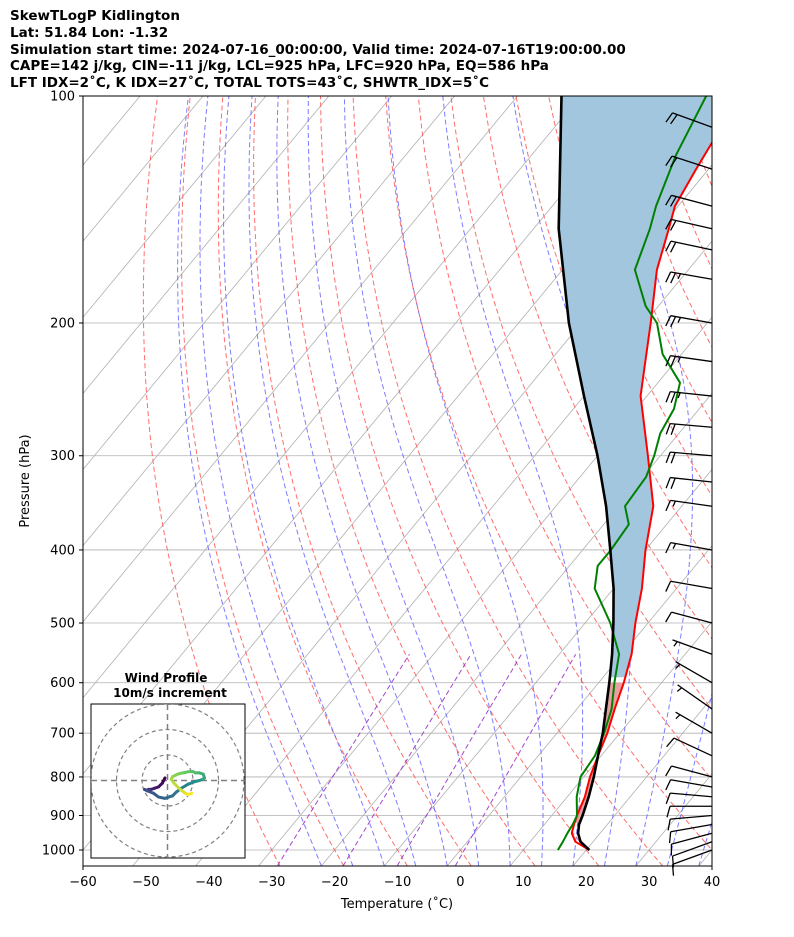  What do you see at coordinates (62, 777) in the screenshot?
I see `y-tick-label: 800` at bounding box center [62, 777].